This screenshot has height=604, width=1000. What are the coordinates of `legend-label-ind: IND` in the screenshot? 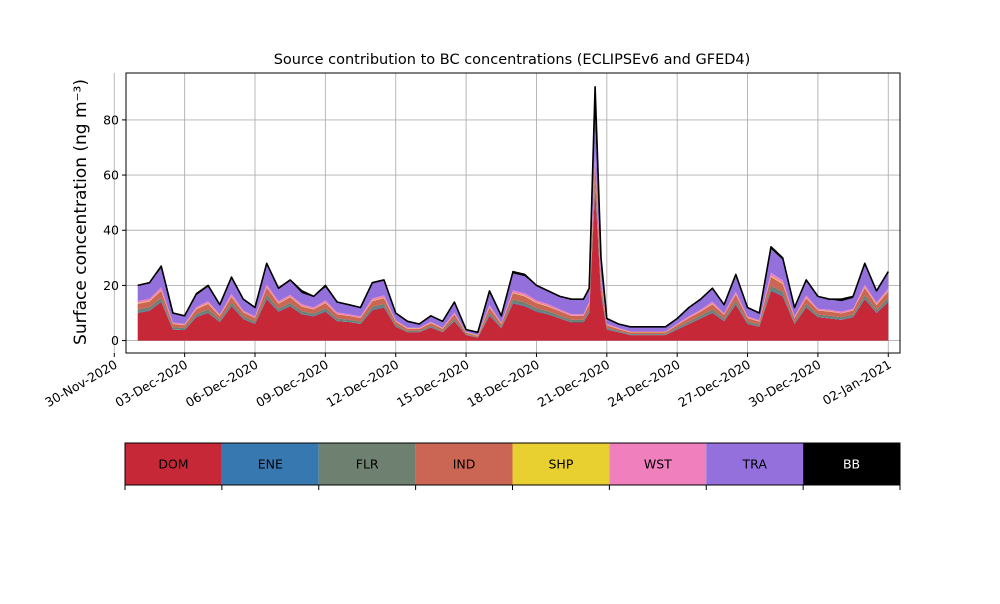 It's located at (464, 464).